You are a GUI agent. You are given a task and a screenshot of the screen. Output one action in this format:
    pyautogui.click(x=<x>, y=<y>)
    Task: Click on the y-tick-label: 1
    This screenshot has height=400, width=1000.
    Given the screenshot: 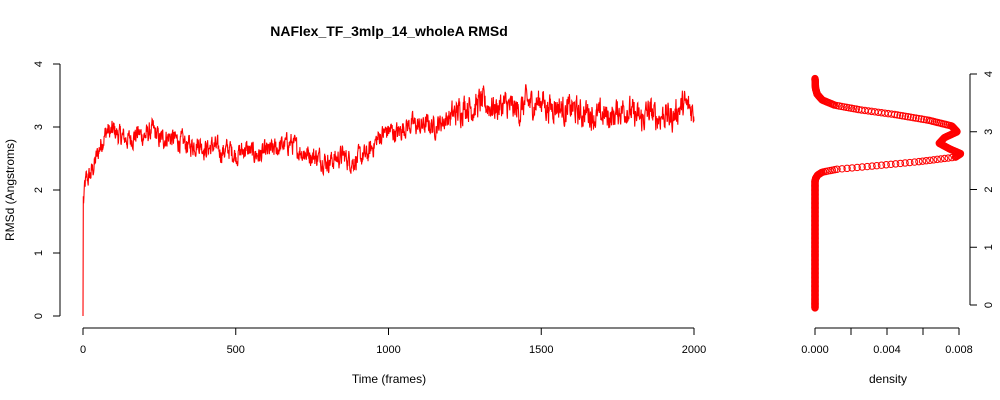 What is the action you would take?
    pyautogui.click(x=39, y=253)
    